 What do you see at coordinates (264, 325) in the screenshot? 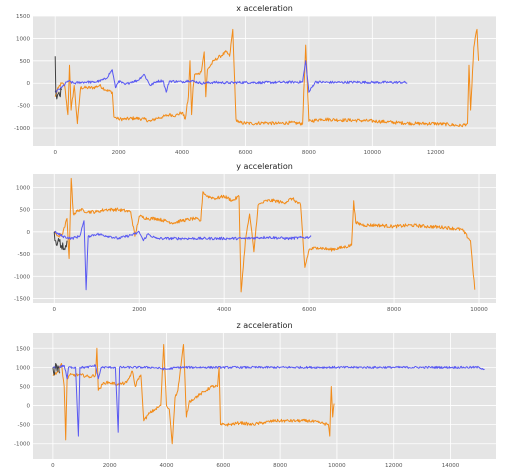
I see `chart-title: z acceleration` at bounding box center [264, 325].